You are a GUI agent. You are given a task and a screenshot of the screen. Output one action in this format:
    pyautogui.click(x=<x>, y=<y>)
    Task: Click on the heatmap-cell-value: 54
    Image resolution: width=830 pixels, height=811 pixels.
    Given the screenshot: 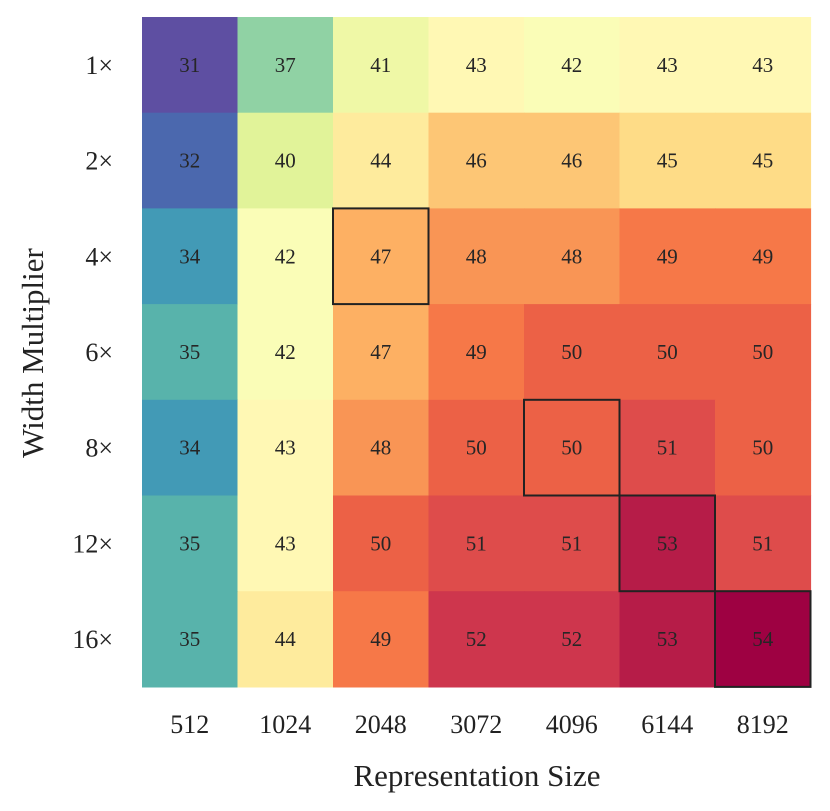 What is the action you would take?
    pyautogui.click(x=763, y=639)
    